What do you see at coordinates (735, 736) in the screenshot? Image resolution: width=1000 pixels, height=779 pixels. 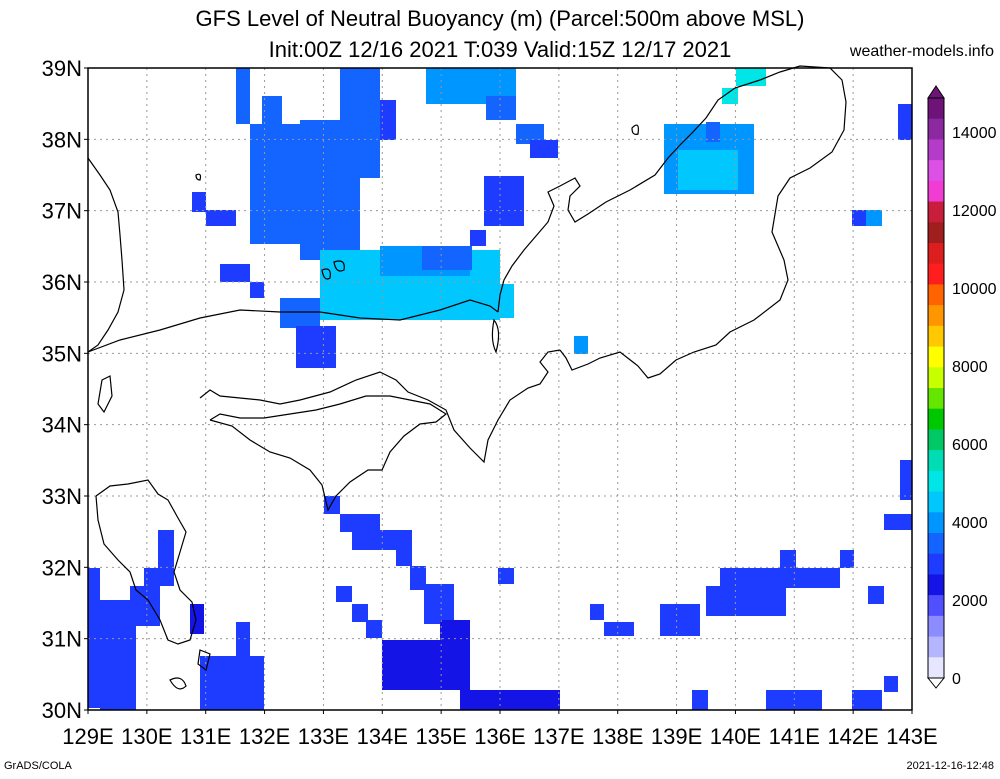 I see `longitude-label: 140E` at bounding box center [735, 736].